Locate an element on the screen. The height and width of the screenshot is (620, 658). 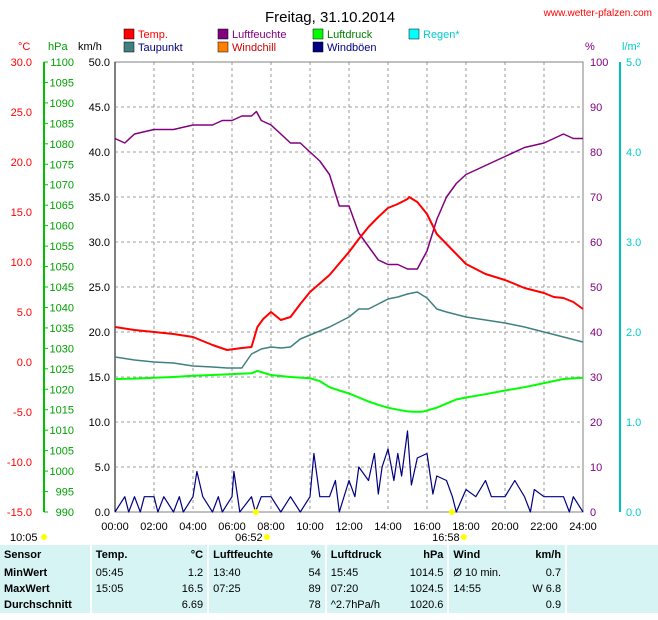
sun-markers: 06:52 16:58 10:05 is located at coordinates (238, 526).